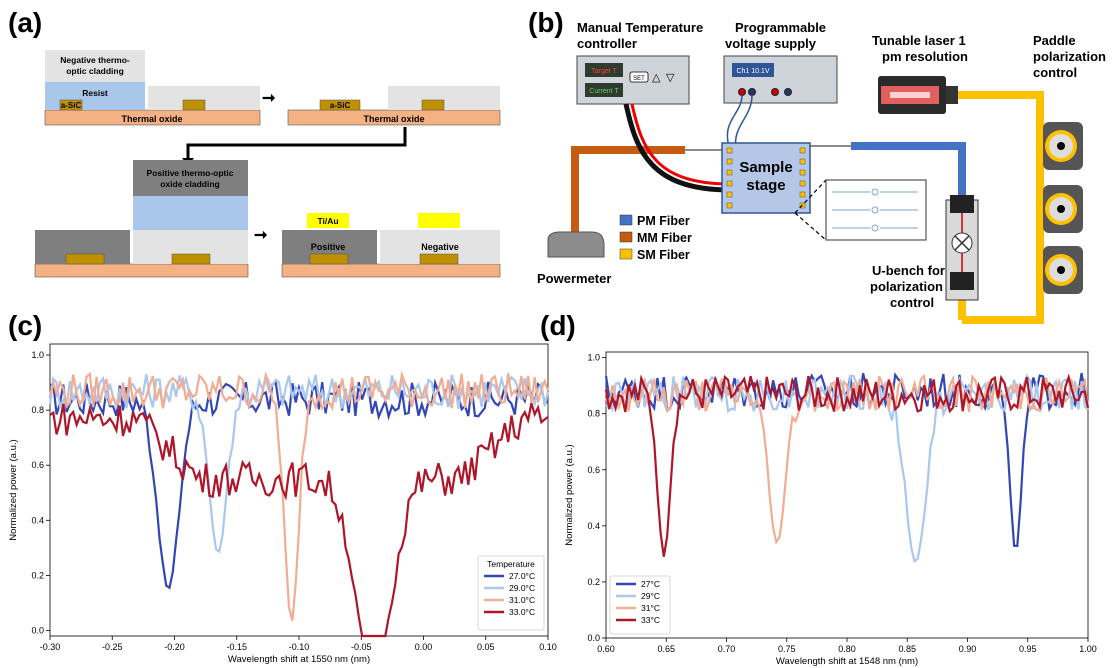 This screenshot has height=668, width=1113. What do you see at coordinates (174, 647) in the screenshot?
I see `x-tick-label: -0.20` at bounding box center [174, 647].